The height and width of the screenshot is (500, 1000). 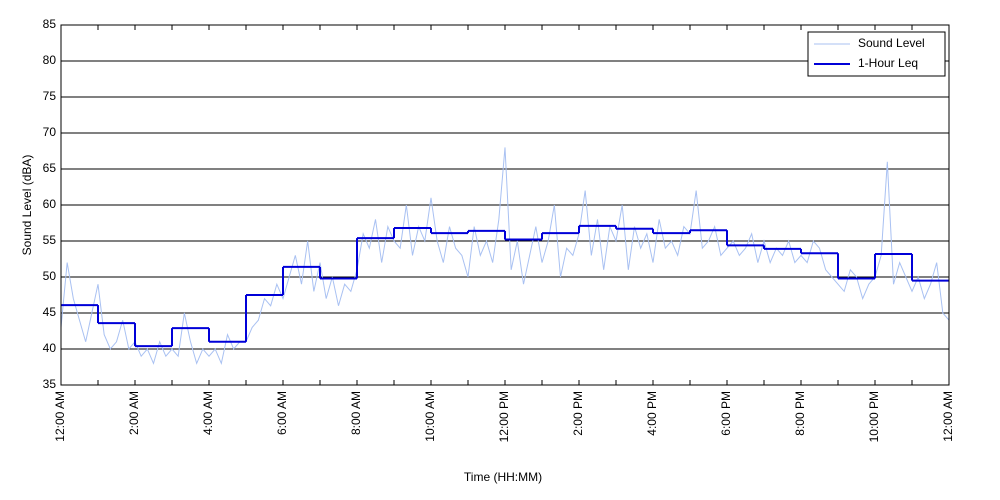 What do you see at coordinates (874, 416) in the screenshot?
I see `x-tick-label: 10:00 PM` at bounding box center [874, 416].